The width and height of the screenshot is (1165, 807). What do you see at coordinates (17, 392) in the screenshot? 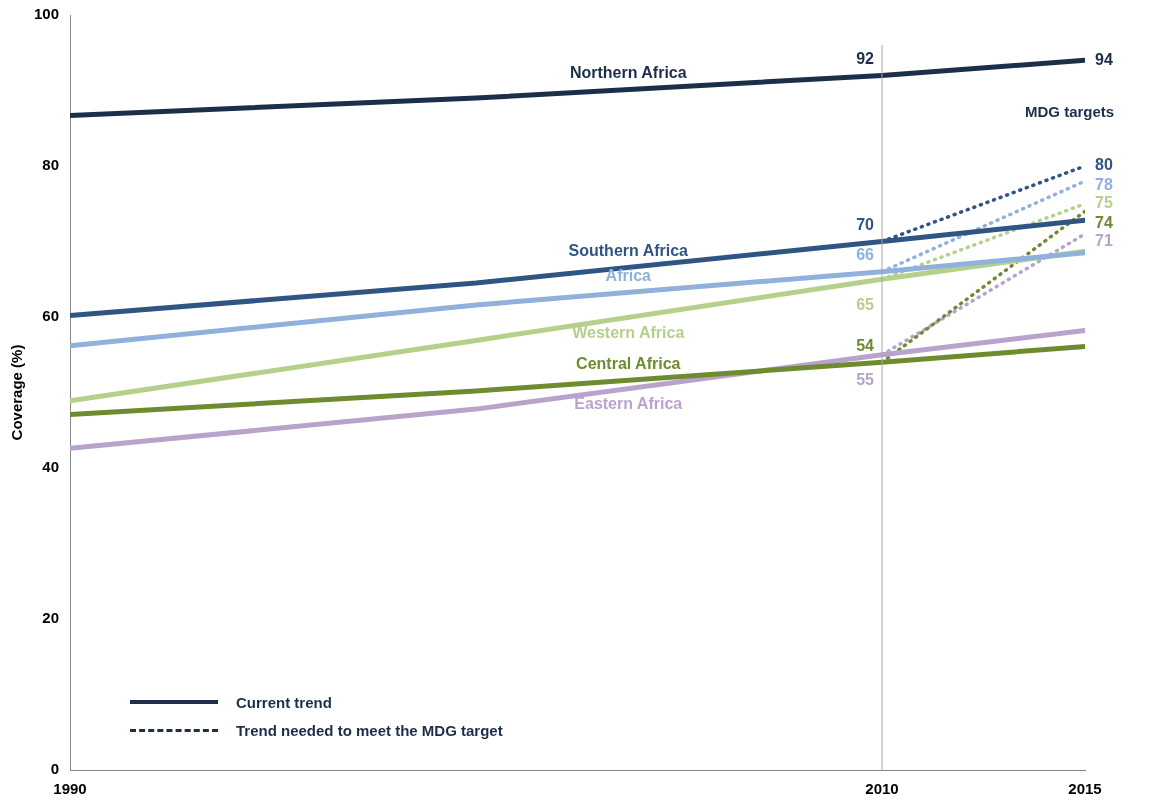
I see `y-axis-title: Coverage (%)` at bounding box center [17, 392].